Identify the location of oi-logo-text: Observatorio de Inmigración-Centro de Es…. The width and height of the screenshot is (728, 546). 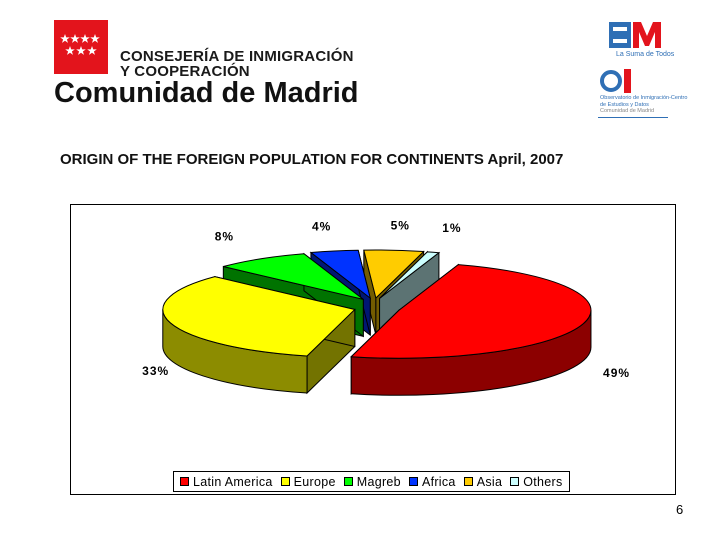
(650, 105).